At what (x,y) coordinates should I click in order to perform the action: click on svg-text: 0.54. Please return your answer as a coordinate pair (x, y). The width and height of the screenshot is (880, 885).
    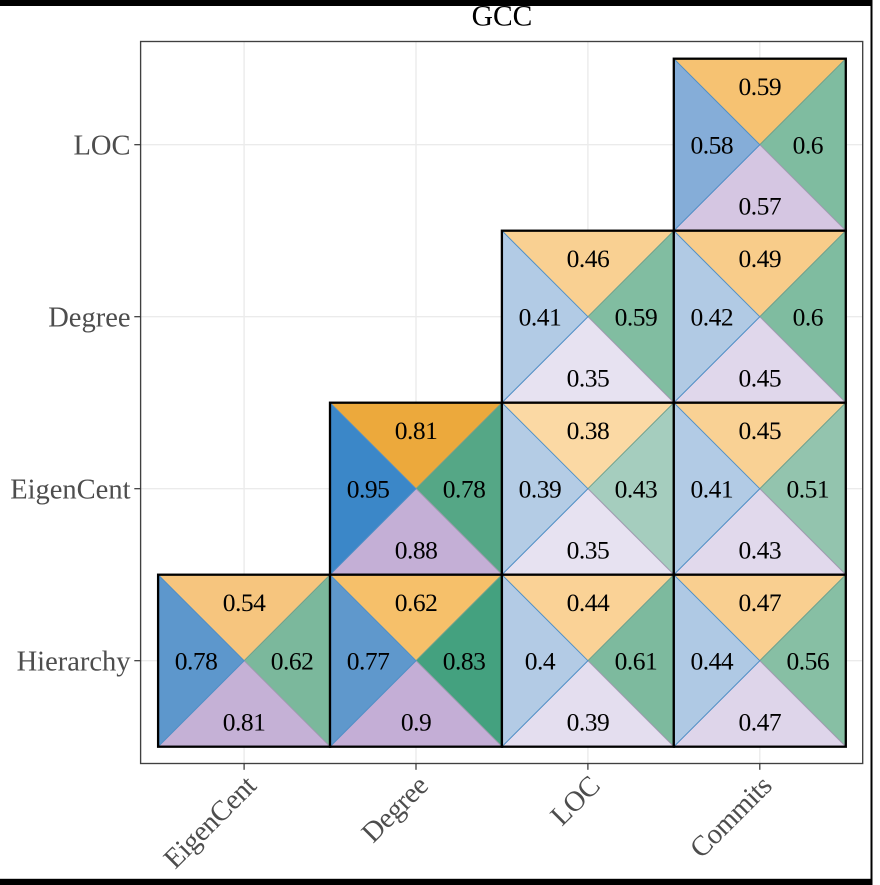
    Looking at the image, I should click on (244, 602).